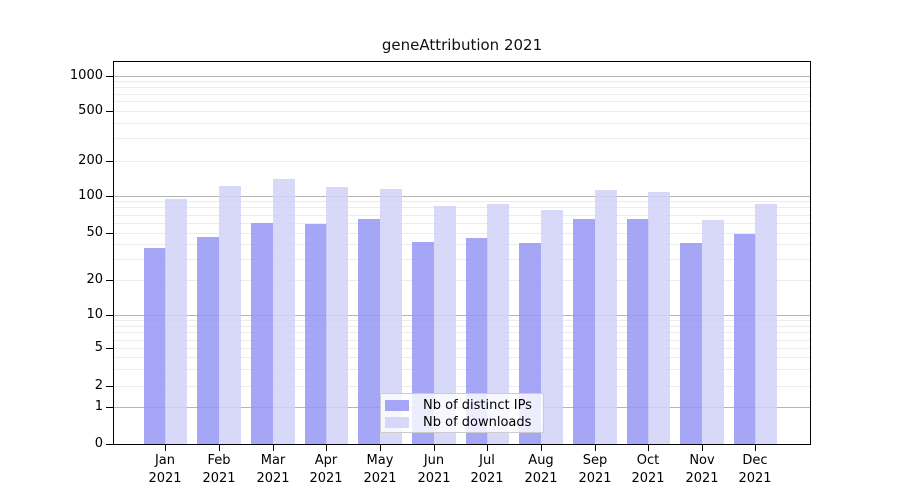 The image size is (900, 500). Describe the element at coordinates (94, 279) in the screenshot. I see `y-tick-label: 20` at that location.